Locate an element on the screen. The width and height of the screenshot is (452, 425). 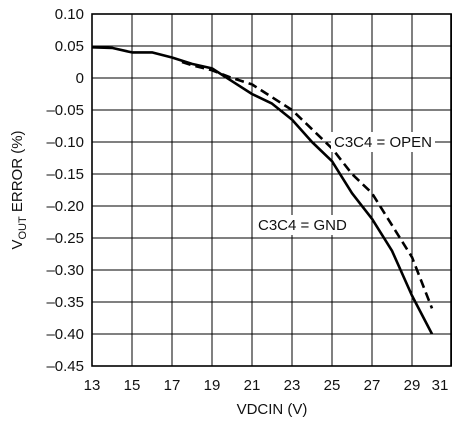
x-tick-label: 27 is located at coordinates (372, 385).